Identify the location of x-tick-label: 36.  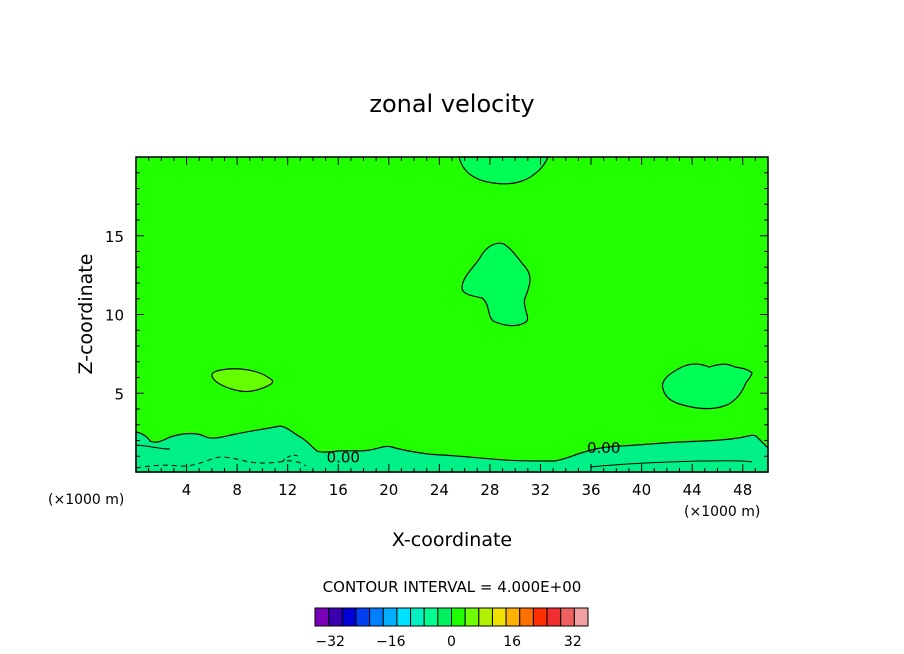
(590, 490).